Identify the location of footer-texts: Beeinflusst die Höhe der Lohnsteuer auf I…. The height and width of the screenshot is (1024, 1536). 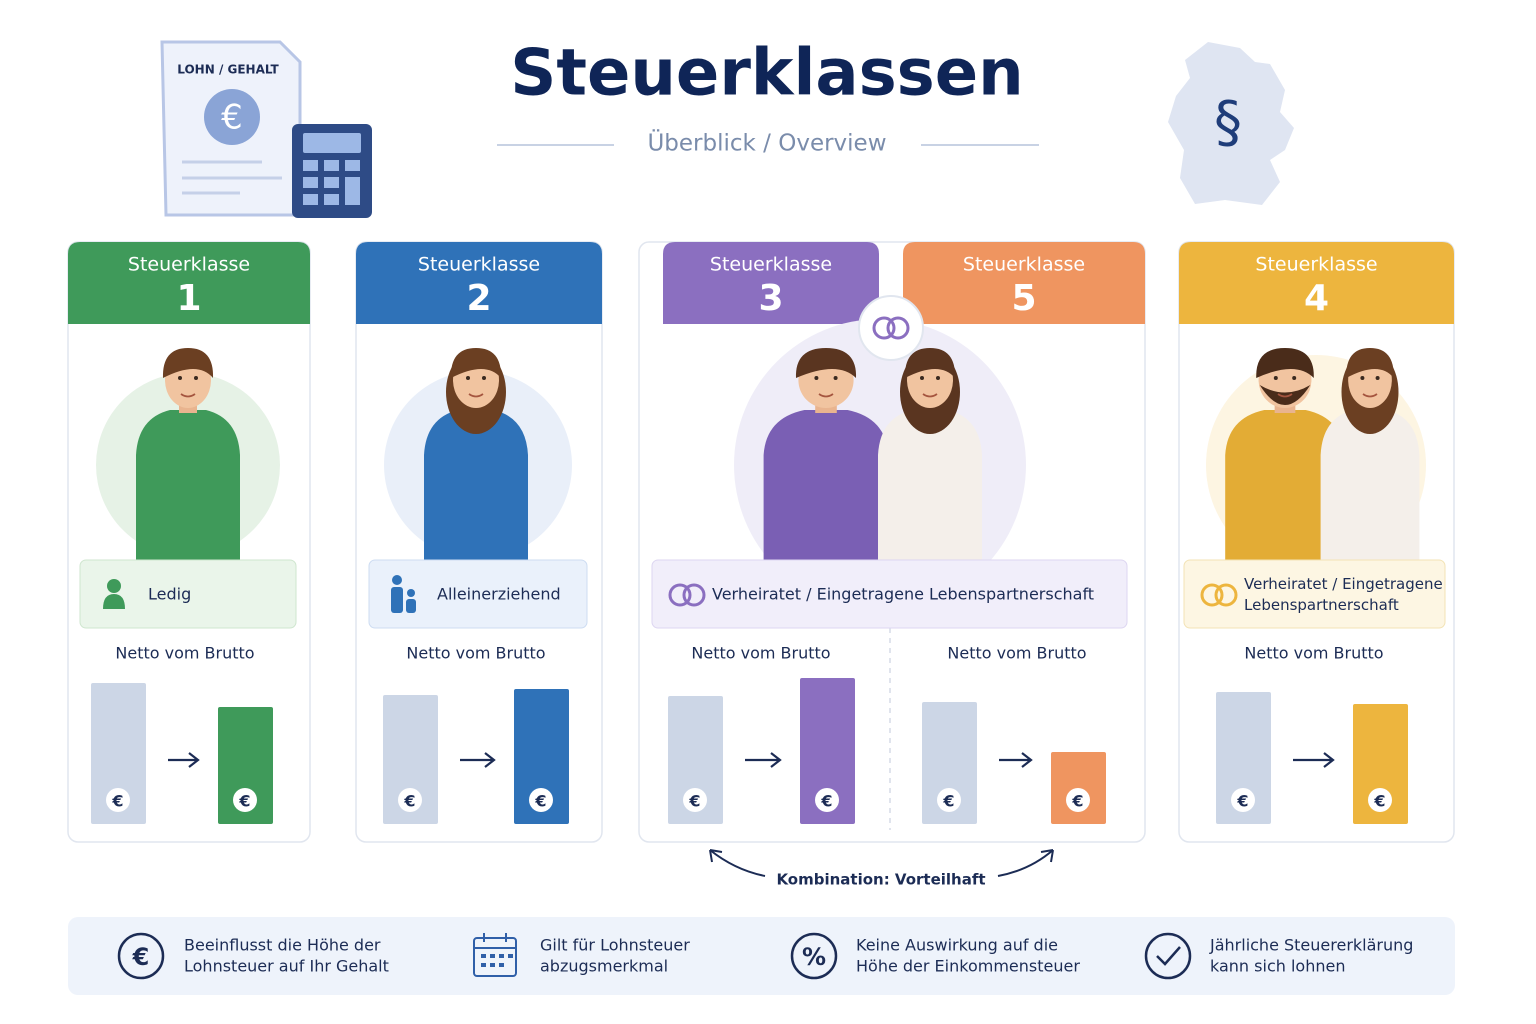
(798, 956).